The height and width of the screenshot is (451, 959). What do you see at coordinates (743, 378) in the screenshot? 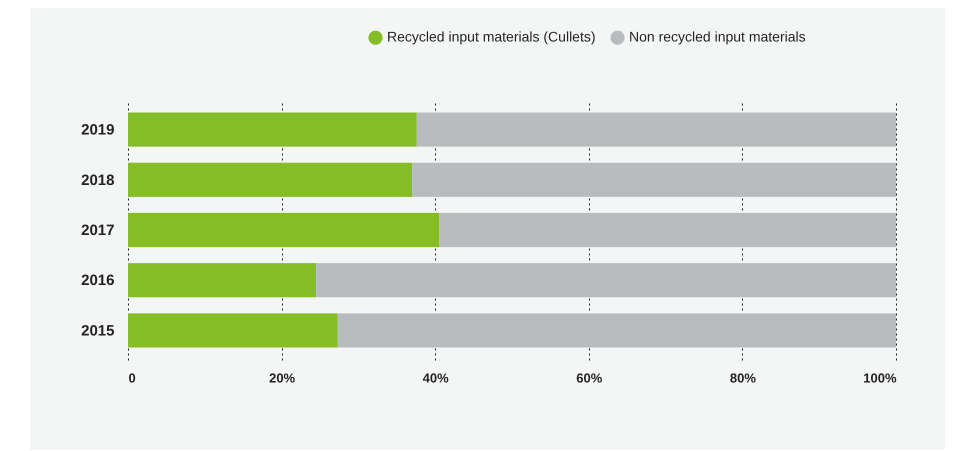
I see `x-tick-label: 80%` at bounding box center [743, 378].